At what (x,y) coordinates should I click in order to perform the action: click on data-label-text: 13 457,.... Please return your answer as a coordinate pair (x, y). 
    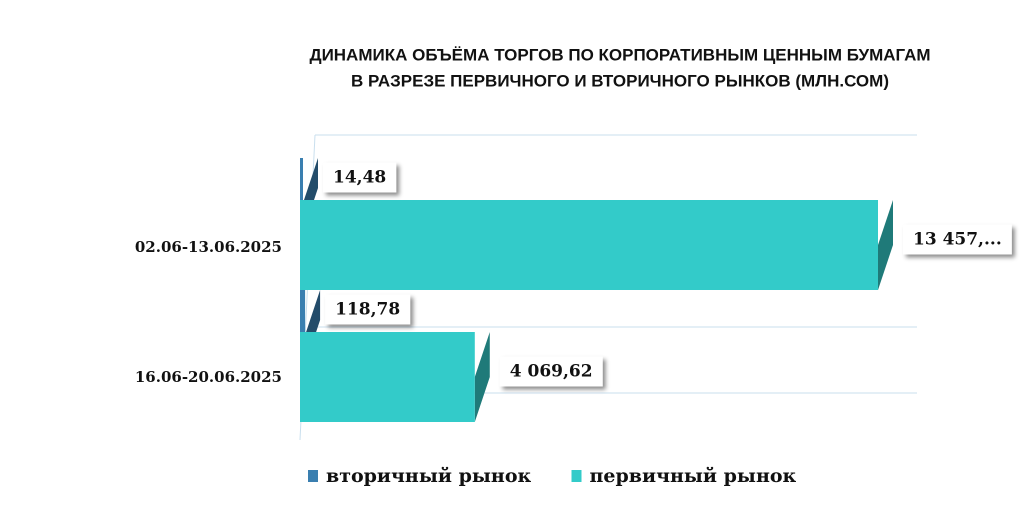
    Looking at the image, I should click on (957, 240).